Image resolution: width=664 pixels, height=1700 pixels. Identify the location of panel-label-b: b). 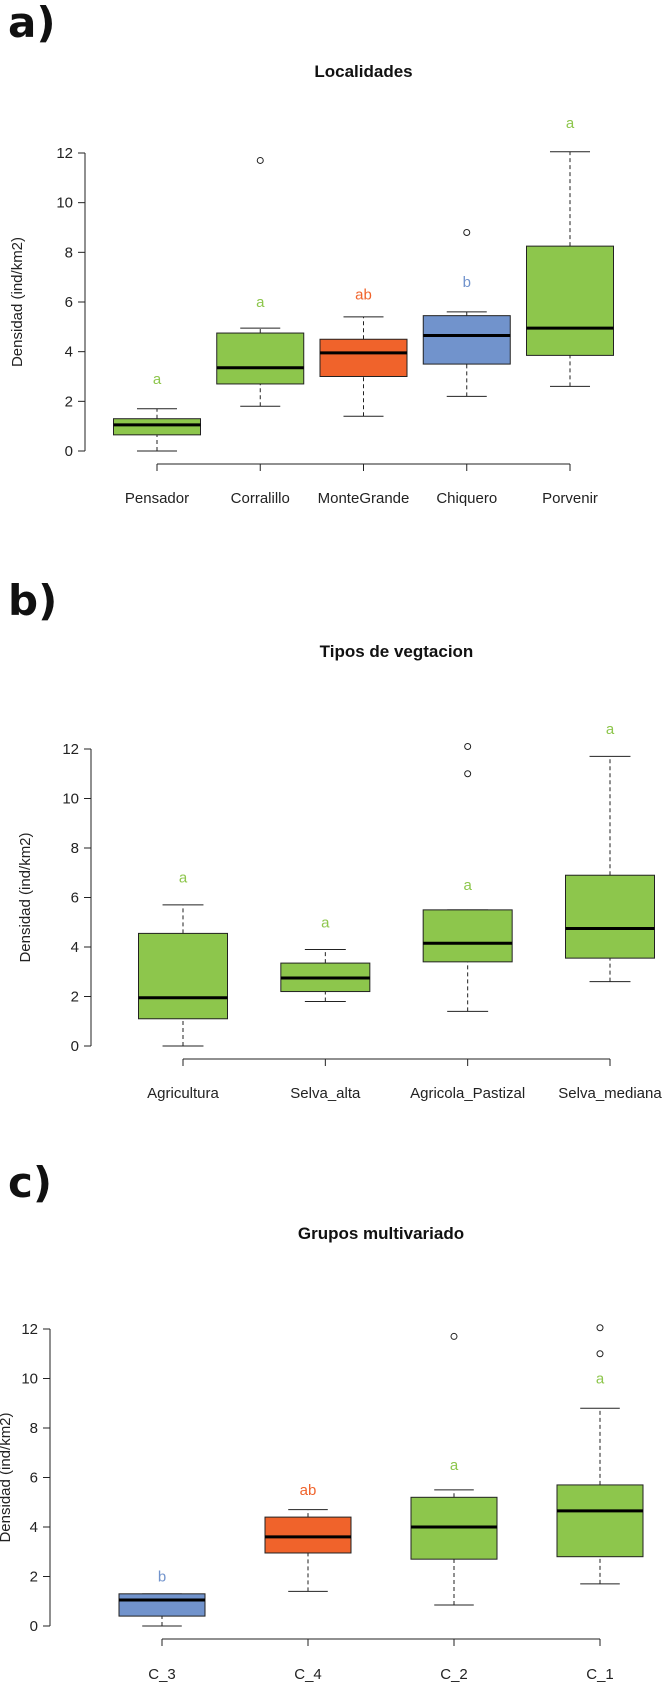
(33, 600).